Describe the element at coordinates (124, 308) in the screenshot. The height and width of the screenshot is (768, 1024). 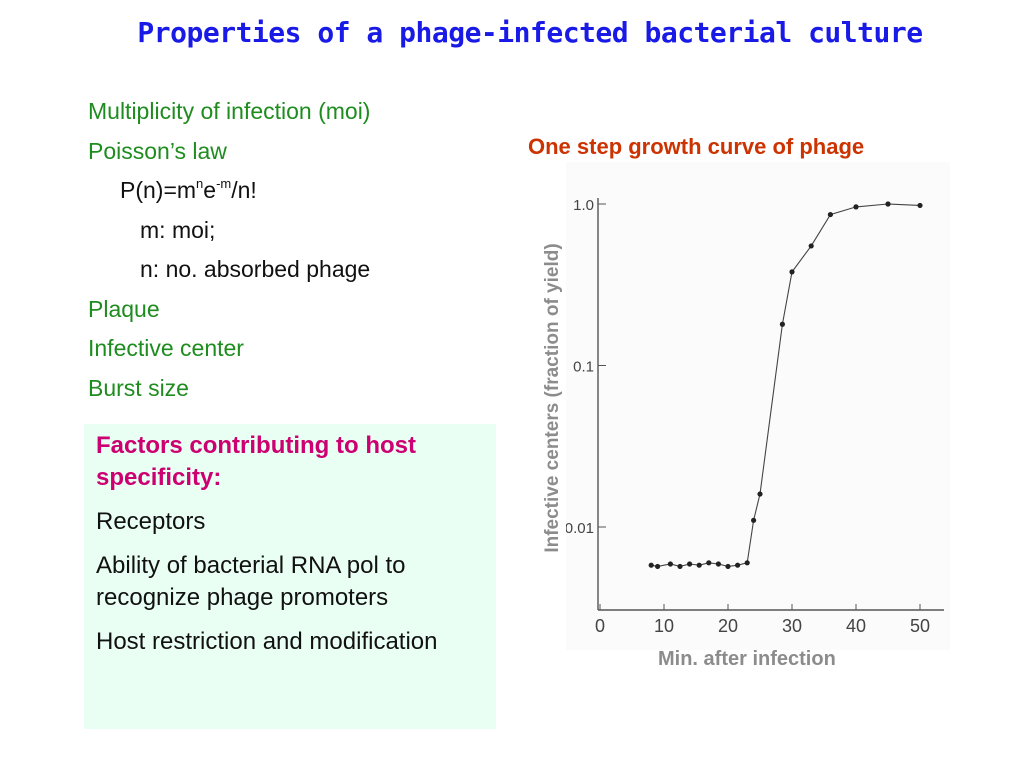
I see `bullet-plaque: Plaque` at that location.